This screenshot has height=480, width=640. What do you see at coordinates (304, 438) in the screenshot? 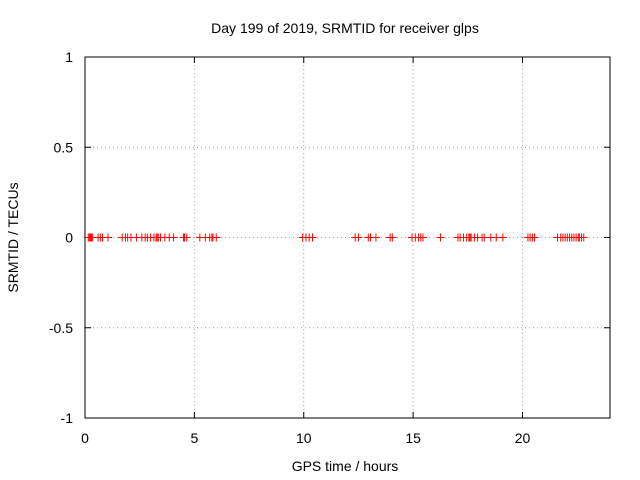
I see `x-tick-label: 10` at bounding box center [304, 438].